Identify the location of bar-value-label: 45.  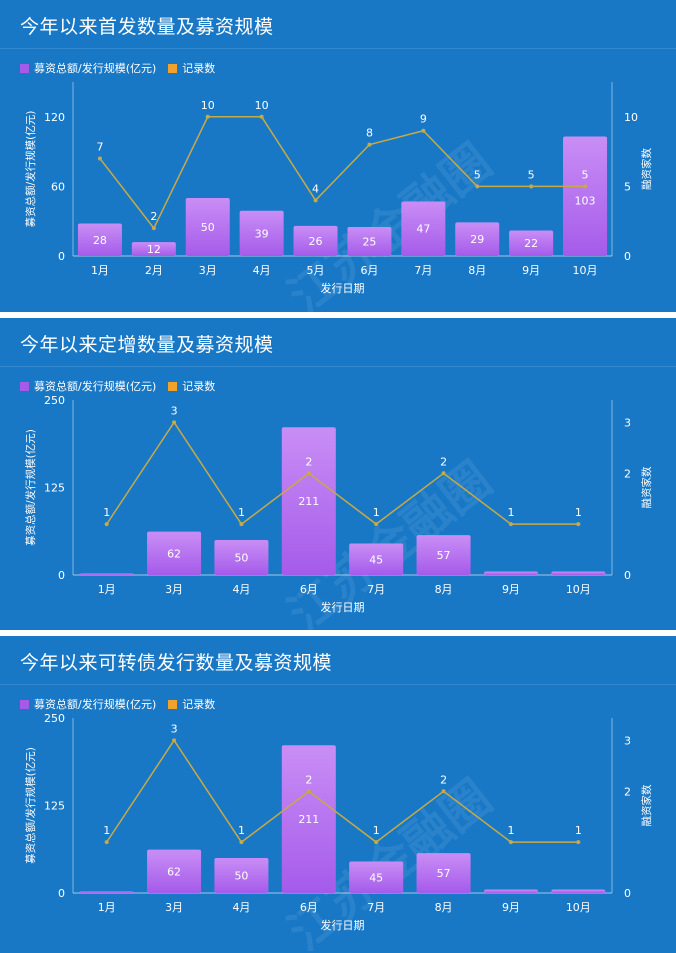
(376, 559).